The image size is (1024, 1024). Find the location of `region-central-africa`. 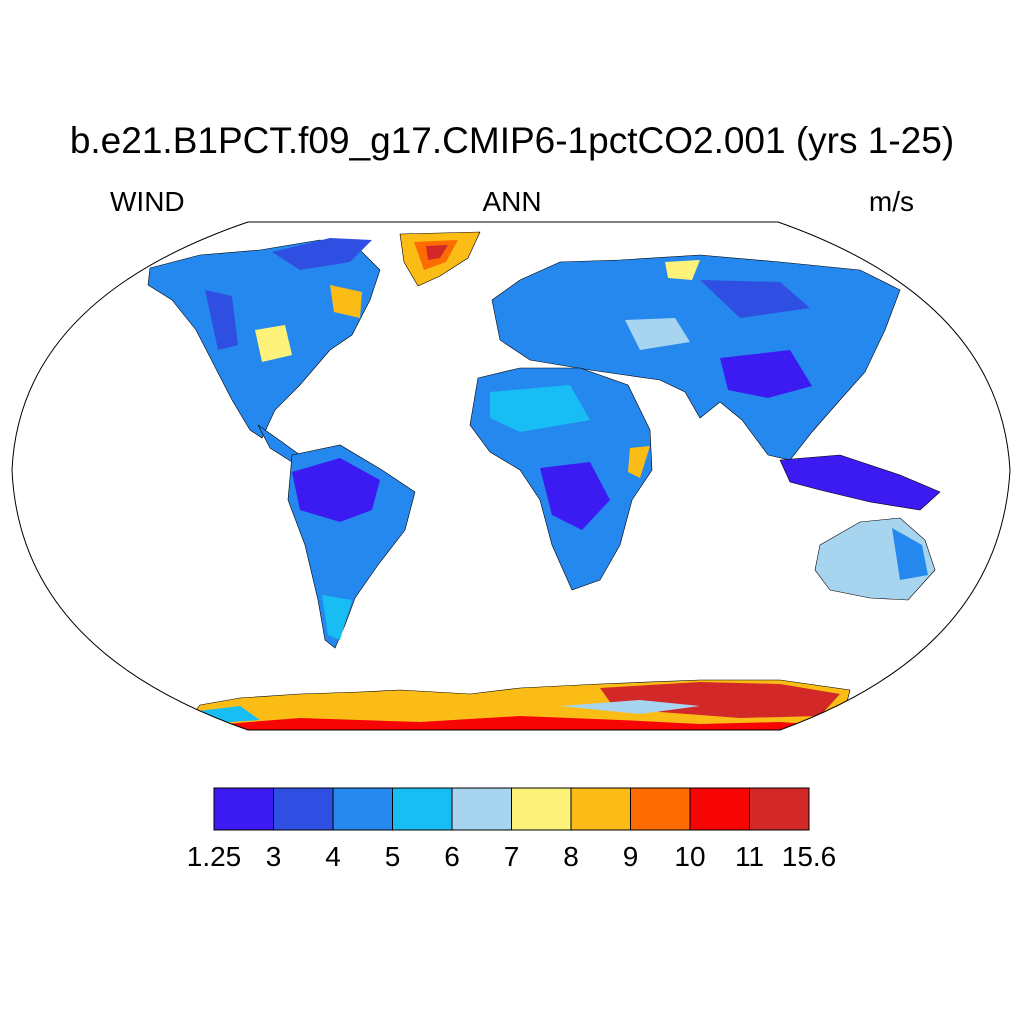

region-central-africa is located at coordinates (575, 496).